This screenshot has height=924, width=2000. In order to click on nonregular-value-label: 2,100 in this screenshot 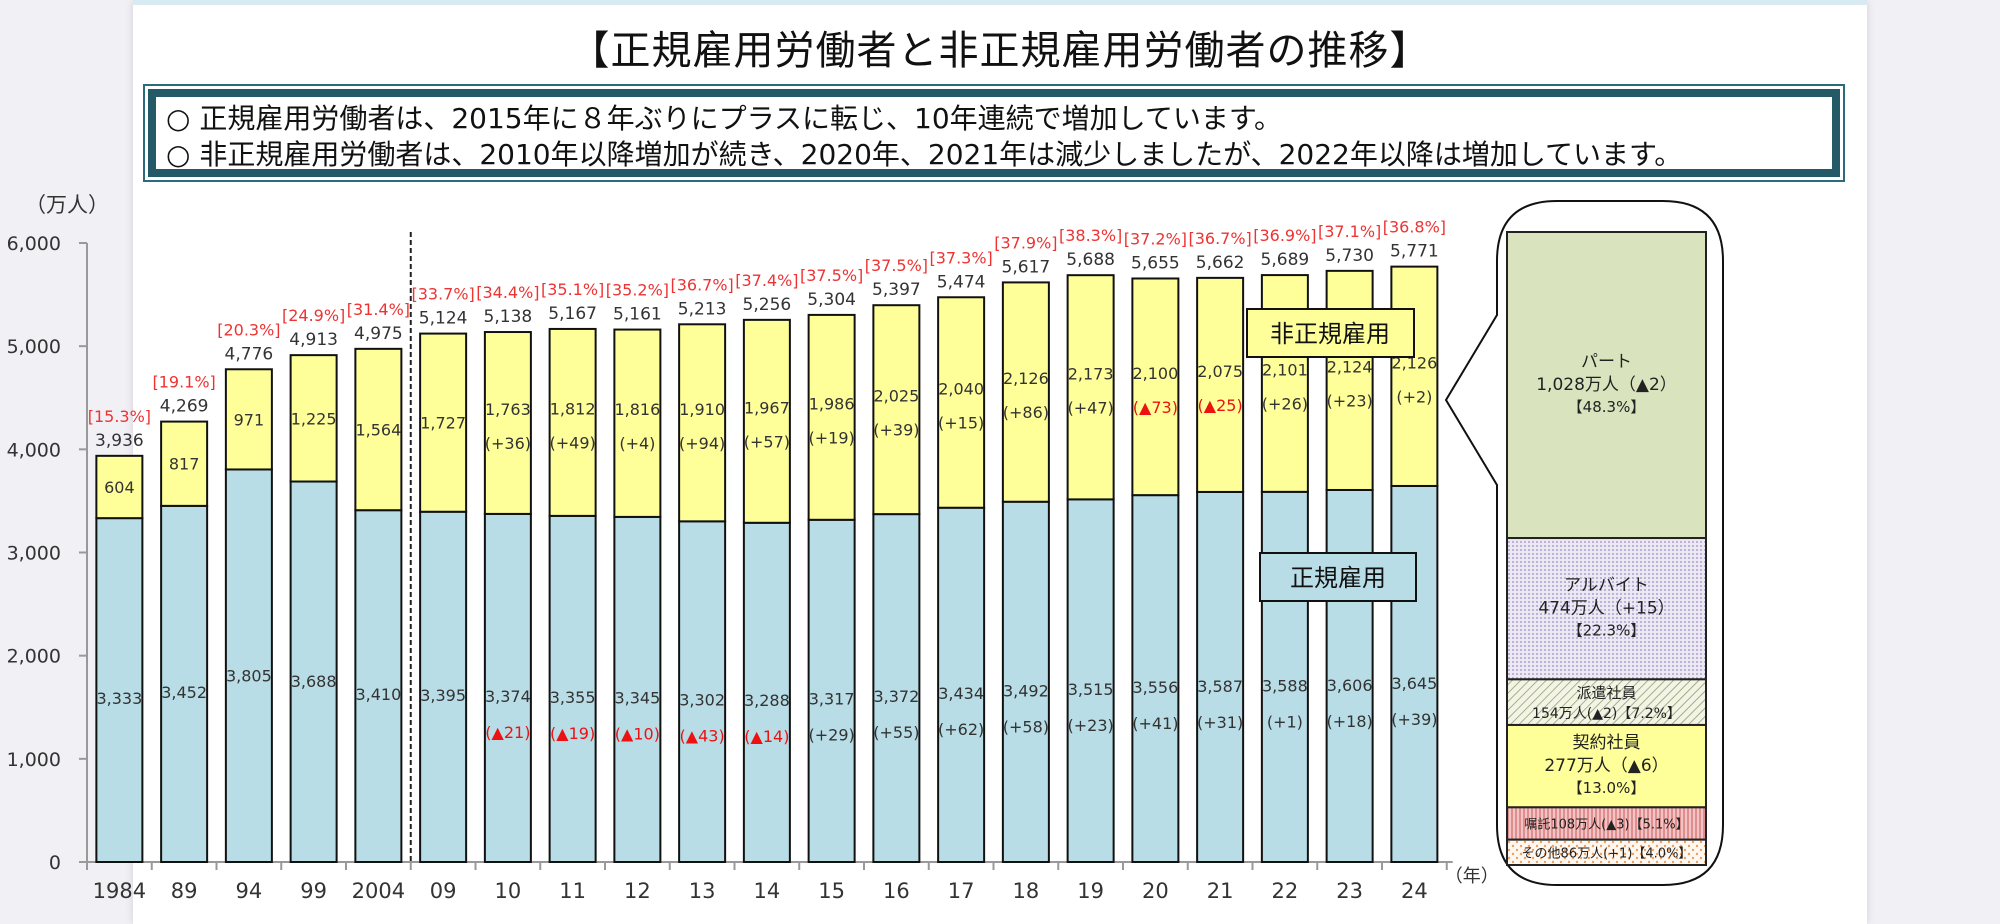, I will do `click(1155, 373)`.